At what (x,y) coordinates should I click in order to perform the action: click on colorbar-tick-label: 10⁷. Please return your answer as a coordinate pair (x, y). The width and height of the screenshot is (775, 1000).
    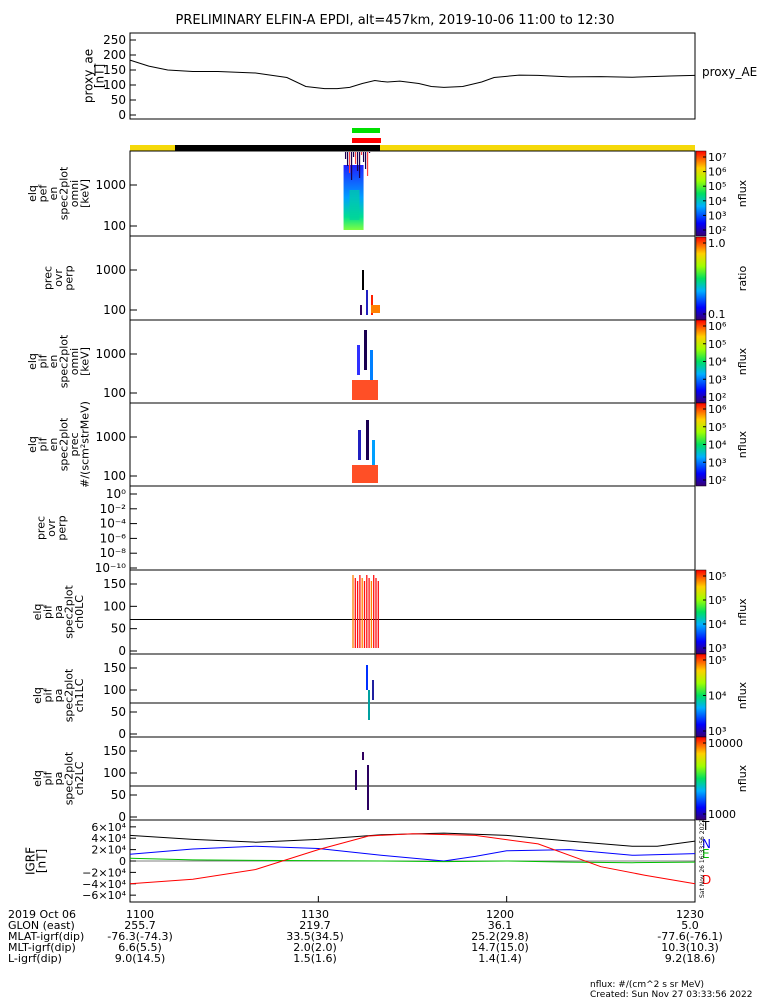
    Looking at the image, I should click on (717, 157).